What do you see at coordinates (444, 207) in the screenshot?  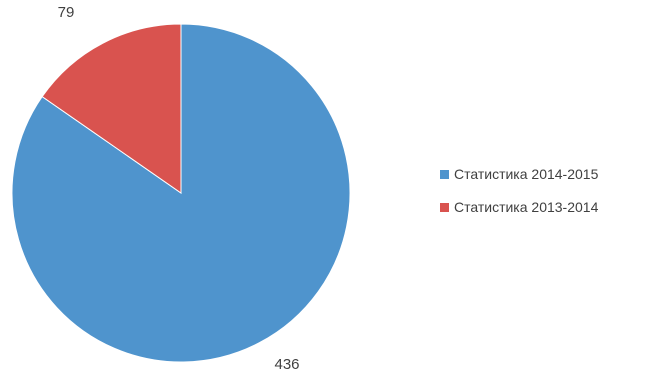 I see `legend-swatch-2013-2014` at bounding box center [444, 207].